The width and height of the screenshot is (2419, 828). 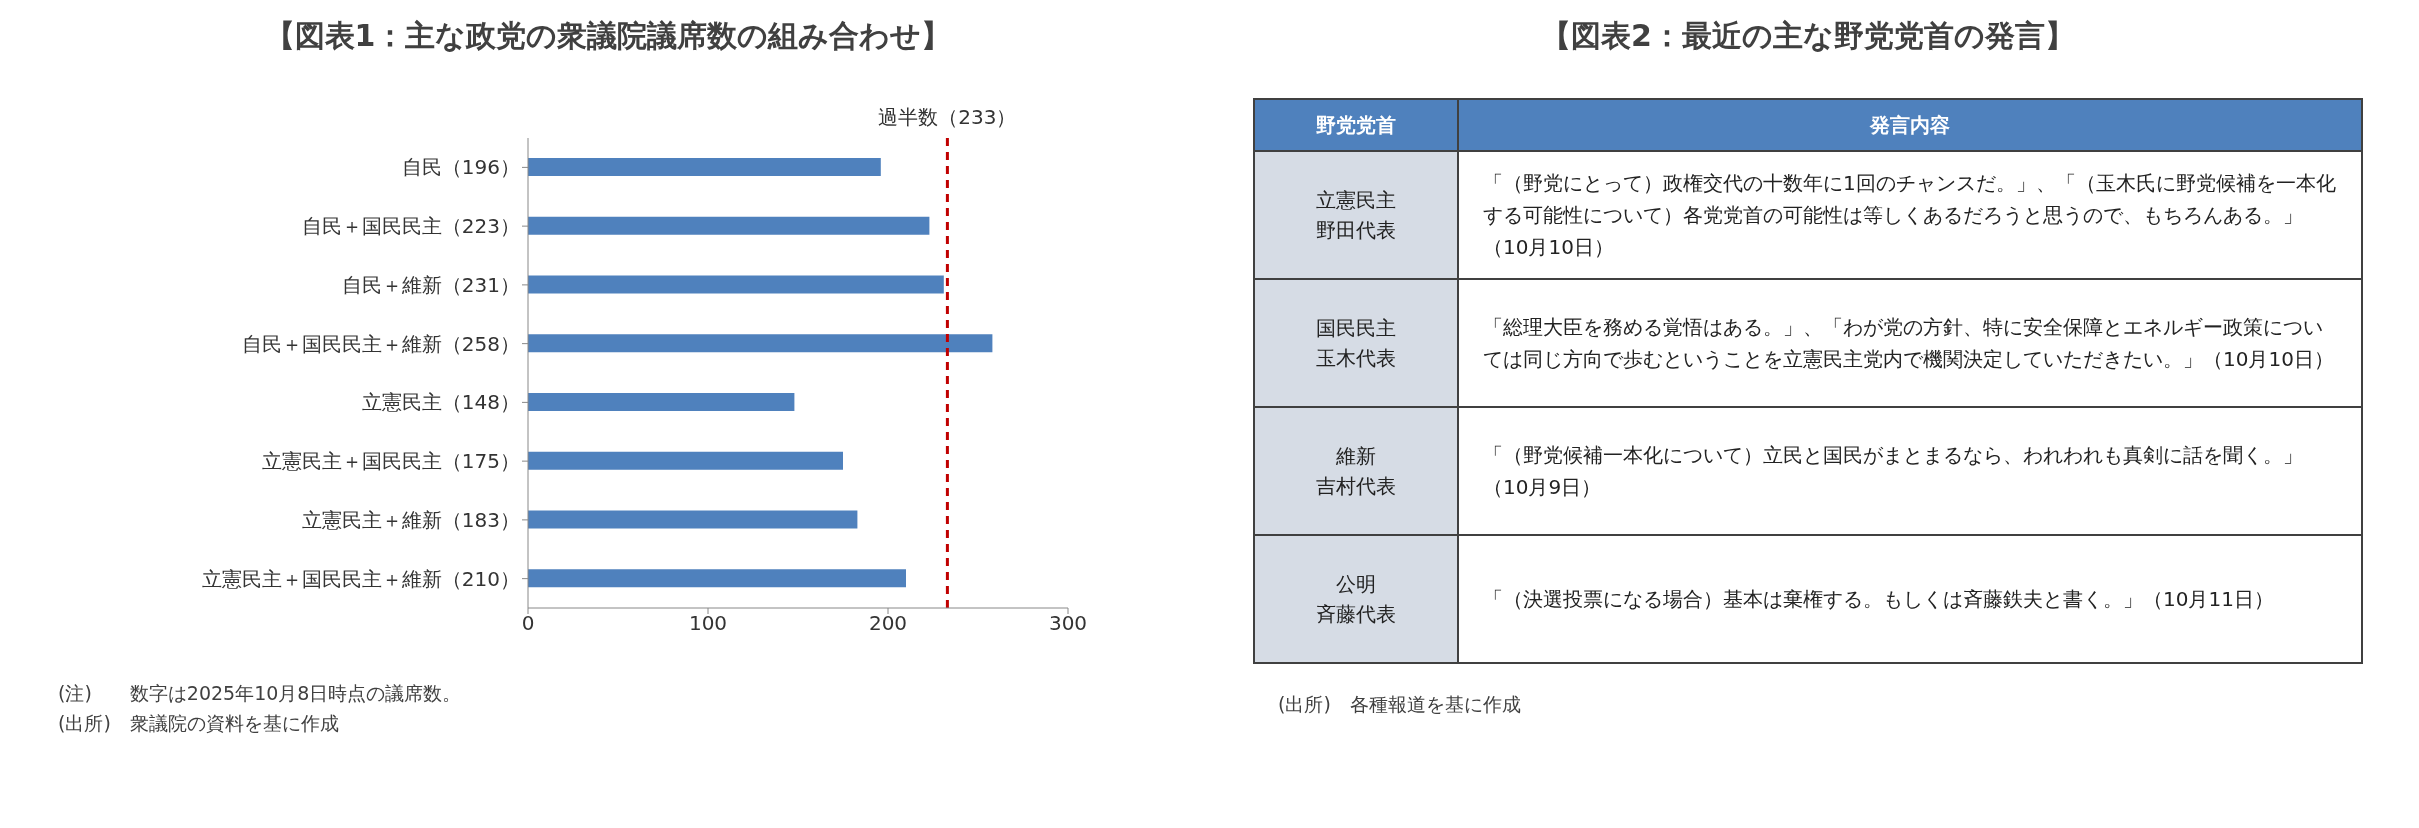 I want to click on chart-title: 【図表1：主な政党の衆議院議席数の組み合わせ】, so click(x=608, y=36).